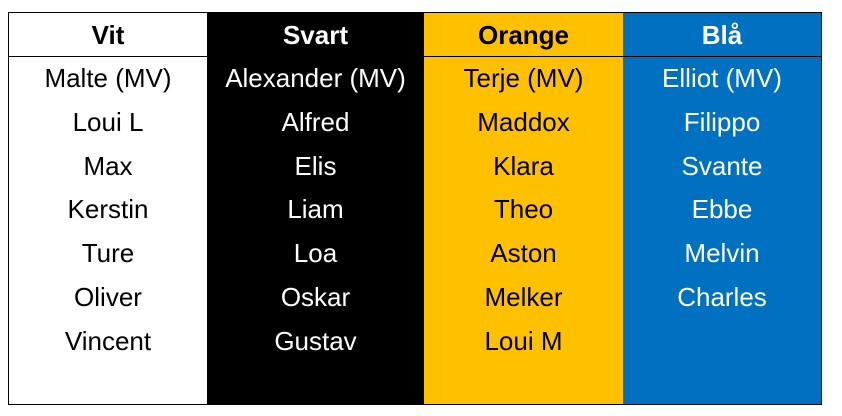 The height and width of the screenshot is (416, 842). I want to click on player-cell: Klara, so click(523, 165).